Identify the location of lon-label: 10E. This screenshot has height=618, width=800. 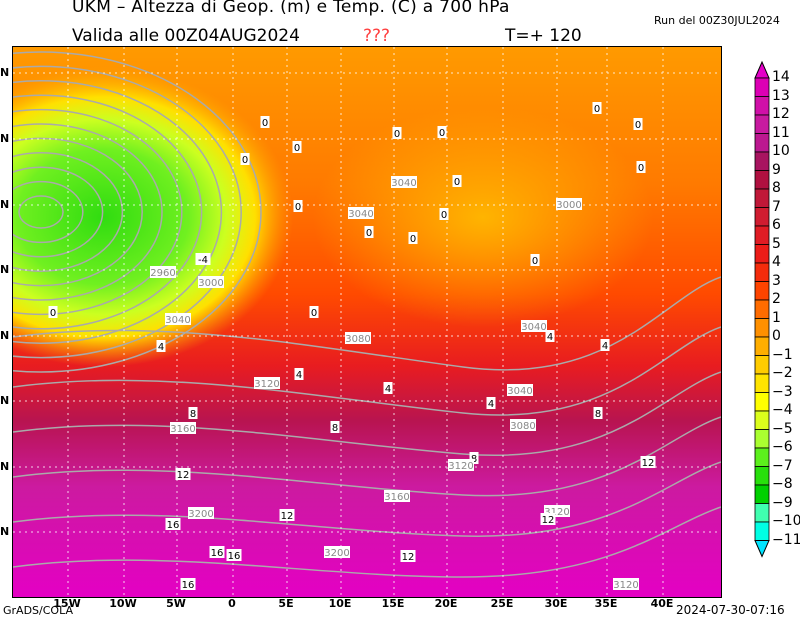
(340, 603).